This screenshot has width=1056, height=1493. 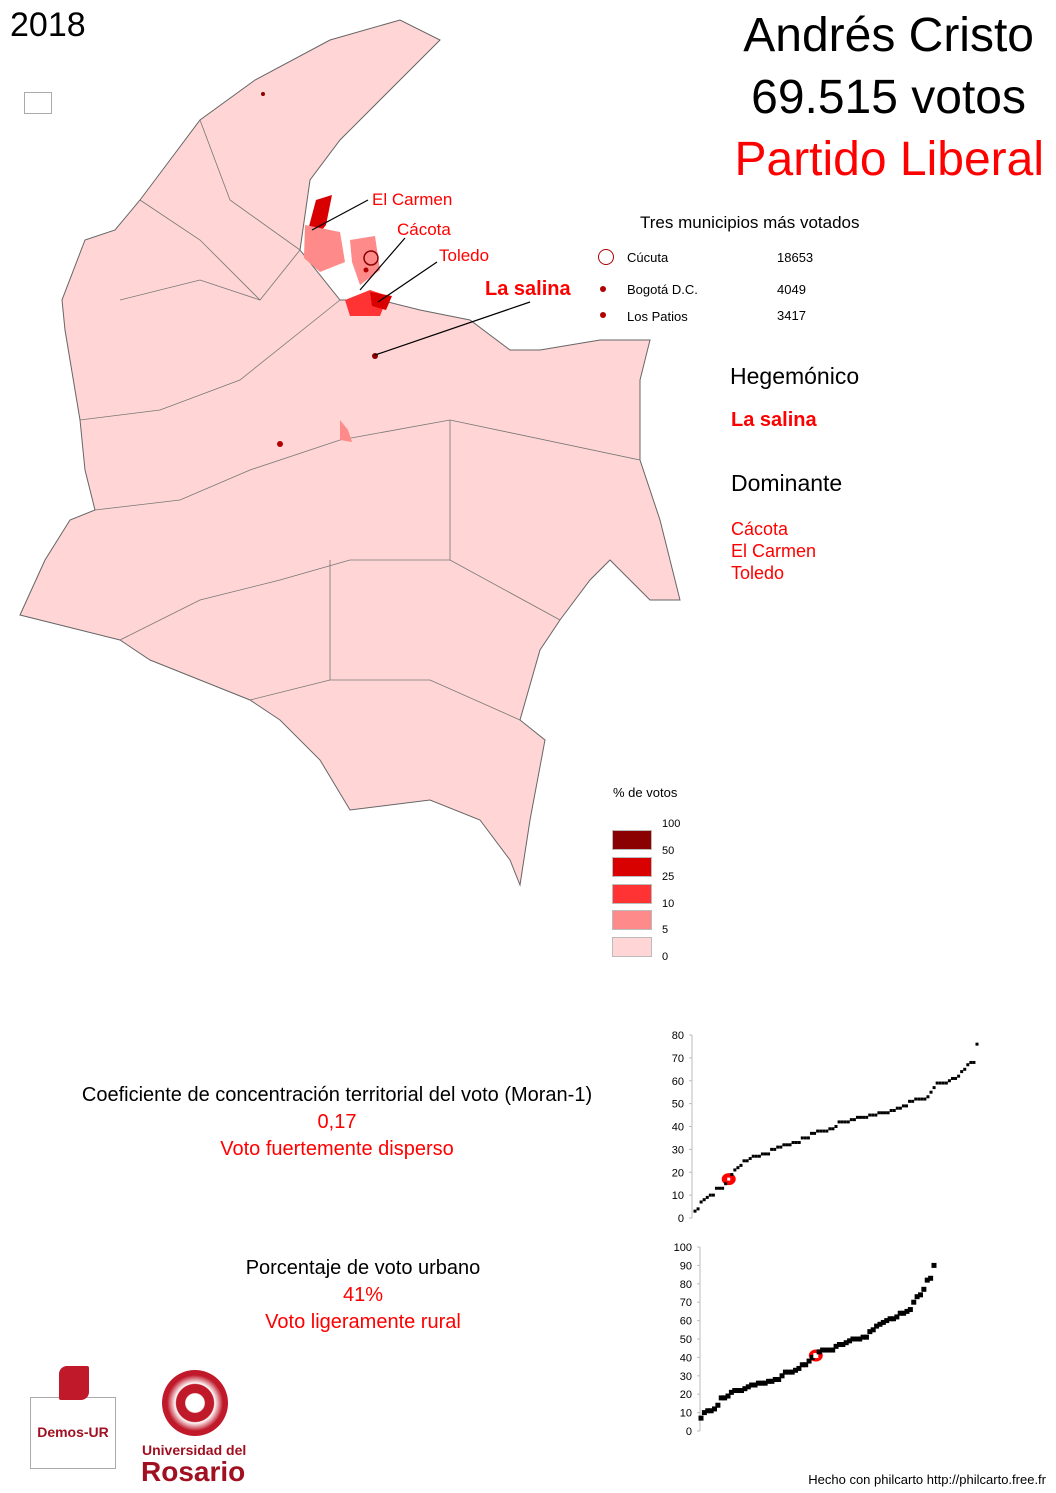 I want to click on y-tick-label: 70, so click(x=686, y=1303).